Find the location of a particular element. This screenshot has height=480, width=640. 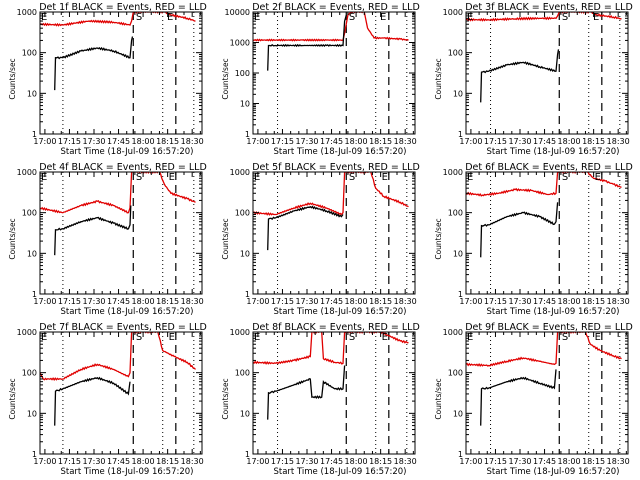

y-tick-label: 10000 is located at coordinates (237, 12).